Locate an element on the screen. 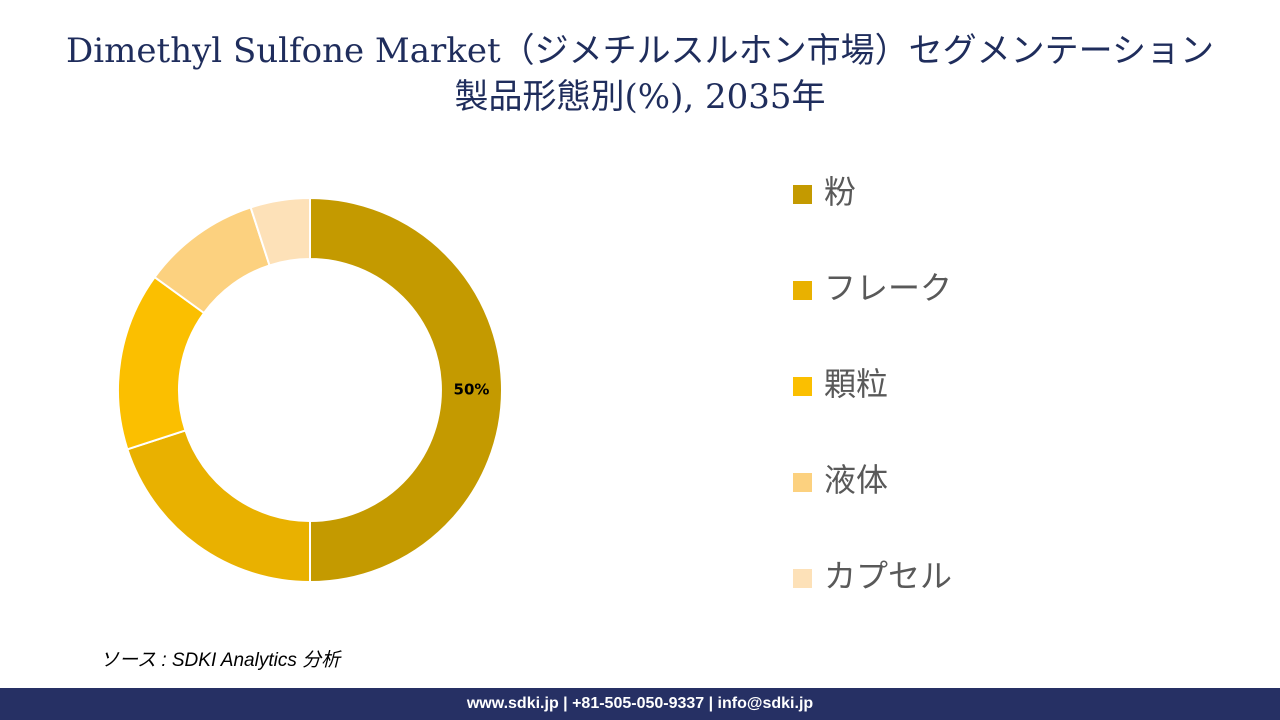  legend-label: 粉 is located at coordinates (840, 192).